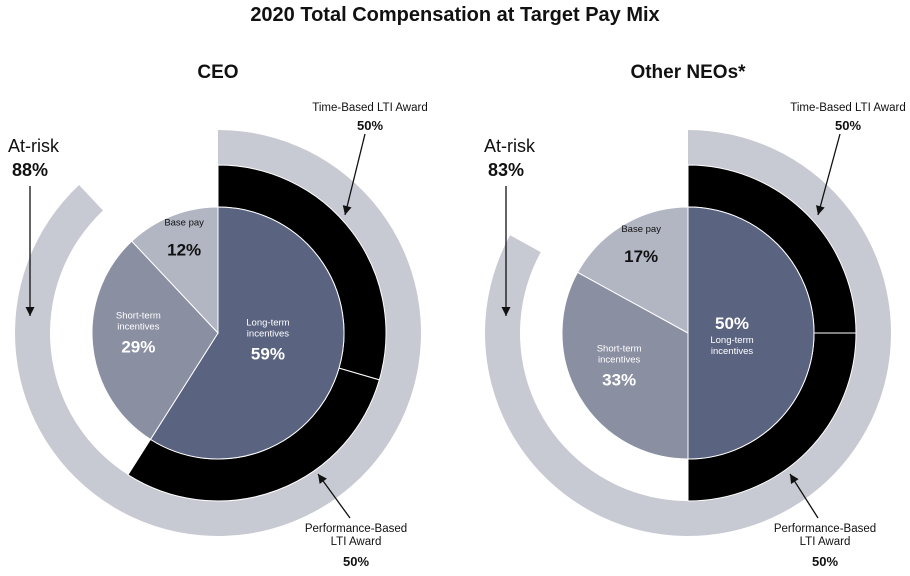  What do you see at coordinates (732, 323) in the screenshot?
I see `slice-value-lt-1: 50%` at bounding box center [732, 323].